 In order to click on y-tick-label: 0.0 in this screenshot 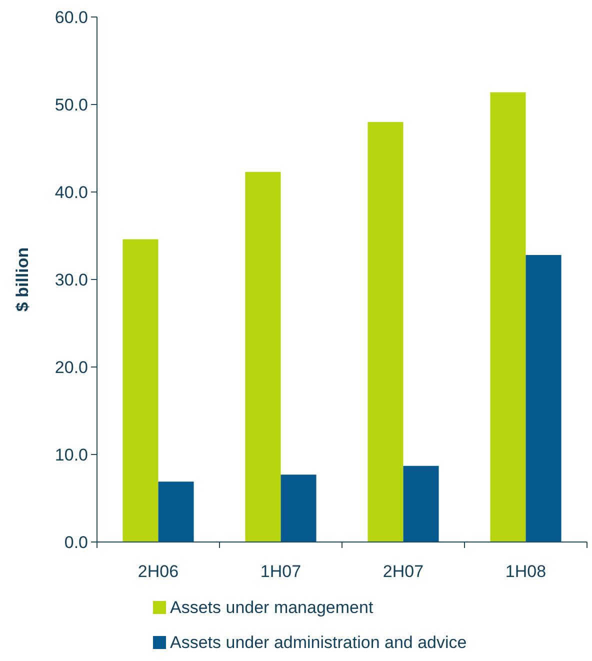, I will do `click(76, 542)`.